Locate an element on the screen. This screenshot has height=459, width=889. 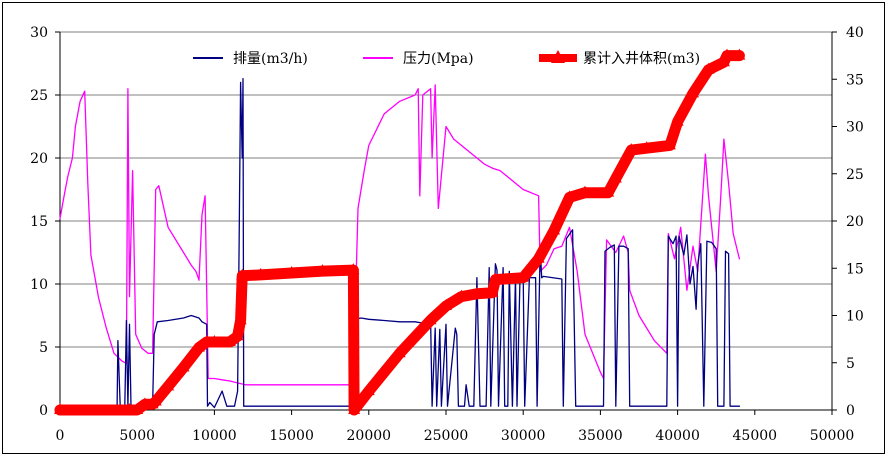
y-right-tick-label: 15 is located at coordinates (855, 269).